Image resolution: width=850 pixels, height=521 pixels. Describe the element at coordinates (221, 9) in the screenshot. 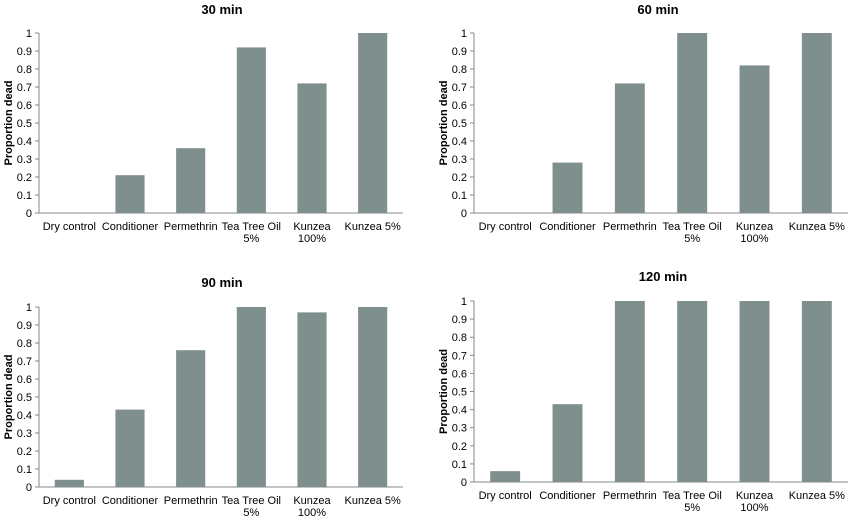

I see `chart-title: 30 min` at that location.